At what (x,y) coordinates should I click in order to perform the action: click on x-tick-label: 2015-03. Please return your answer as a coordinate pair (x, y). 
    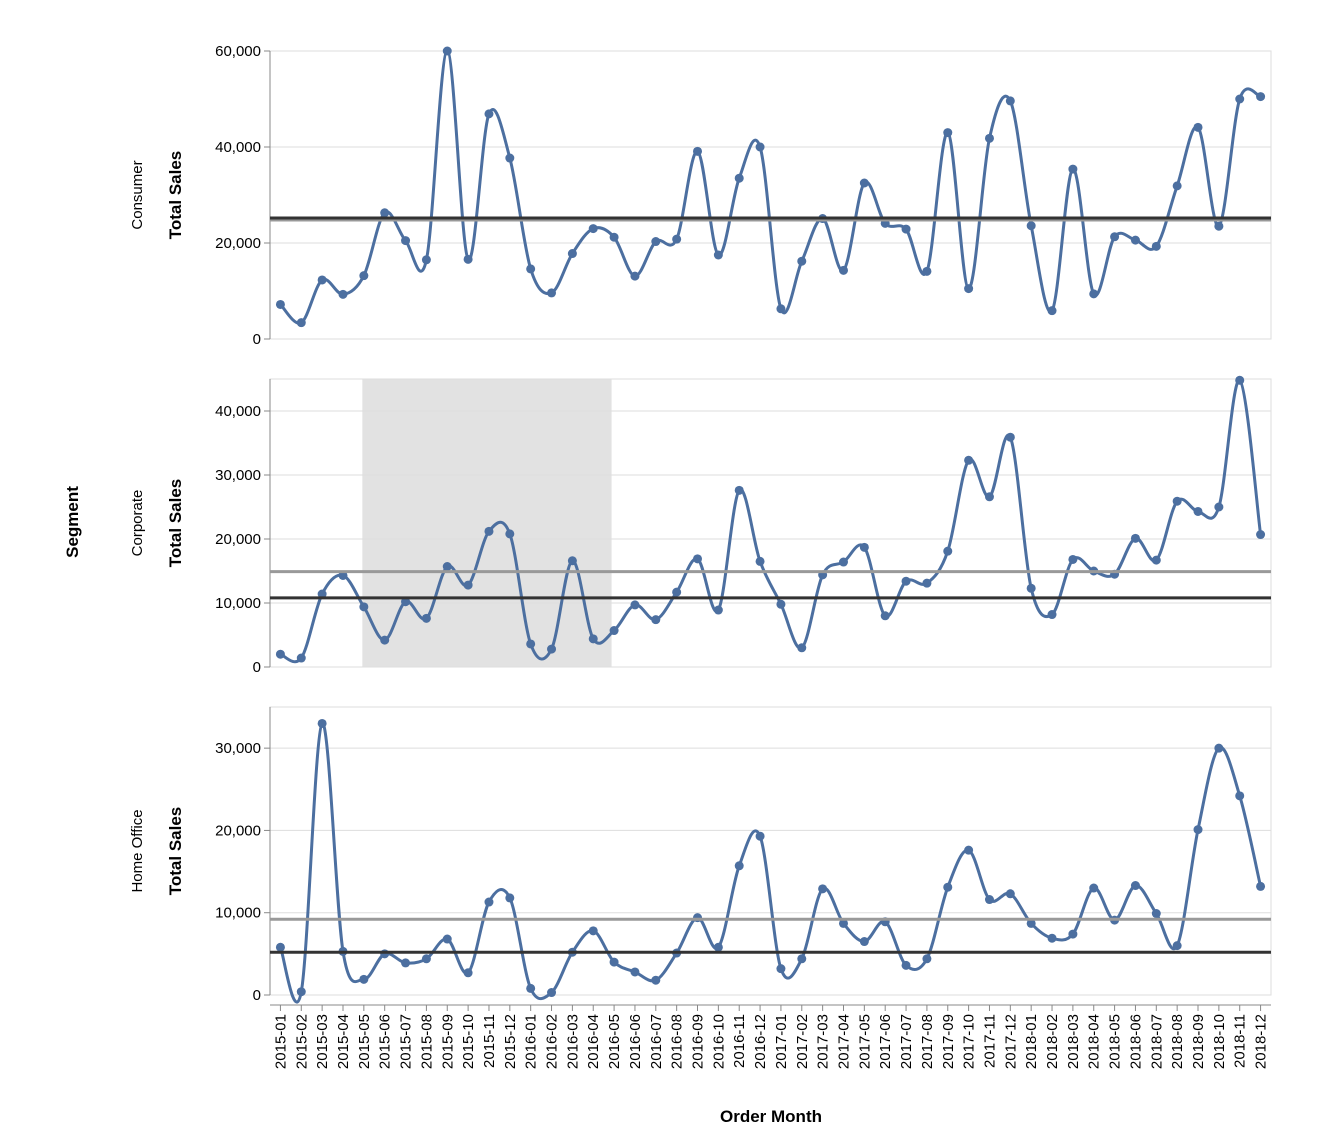
    Looking at the image, I should click on (322, 1041).